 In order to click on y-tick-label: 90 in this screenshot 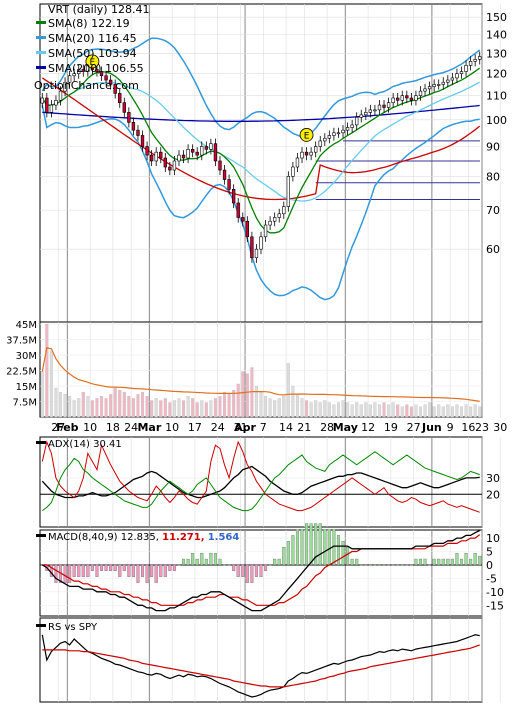, I will do `click(493, 146)`.